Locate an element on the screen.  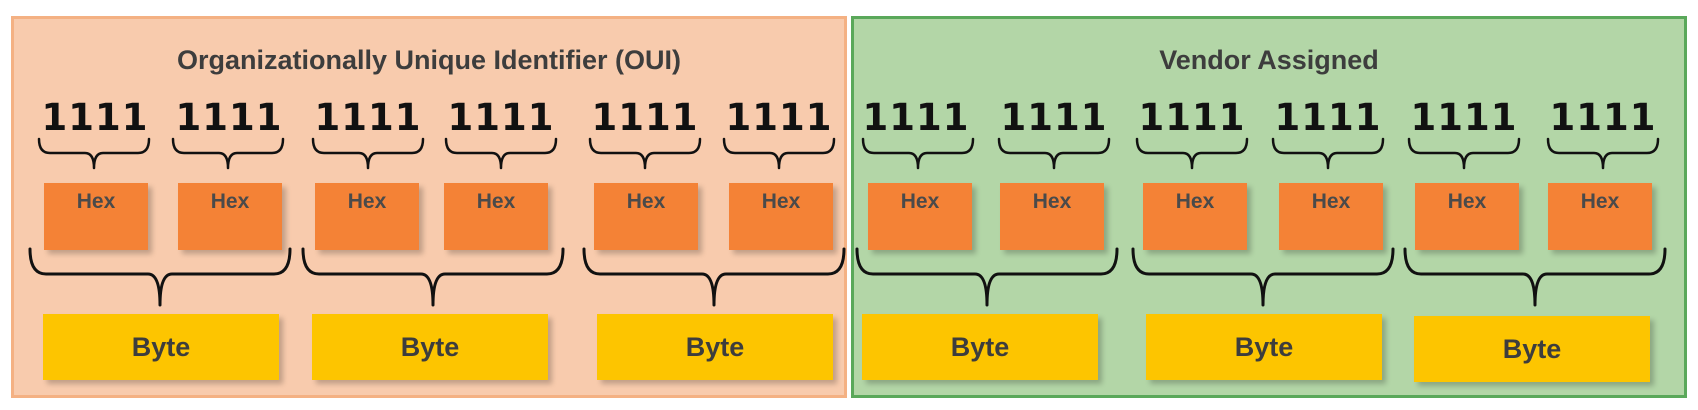
byte-box-4: Byte is located at coordinates (980, 347).